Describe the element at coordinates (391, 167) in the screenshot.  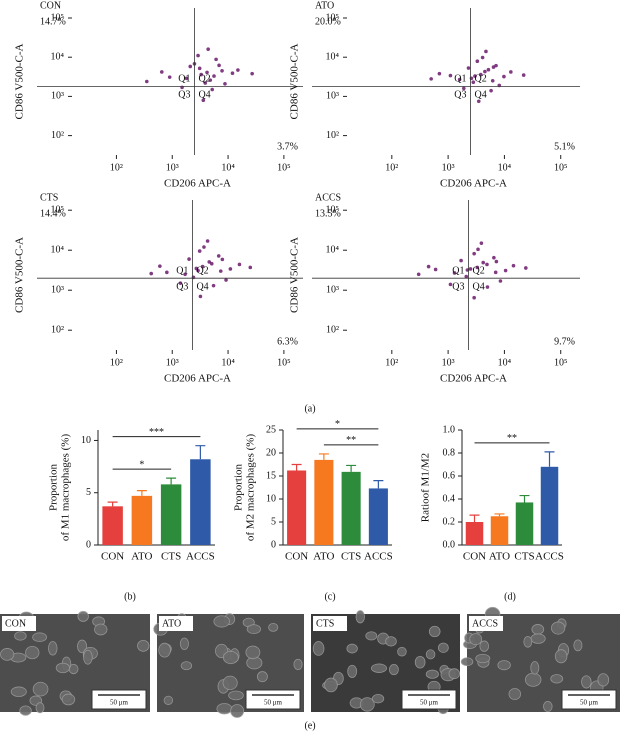
I see `x-tick-label: 10²` at that location.